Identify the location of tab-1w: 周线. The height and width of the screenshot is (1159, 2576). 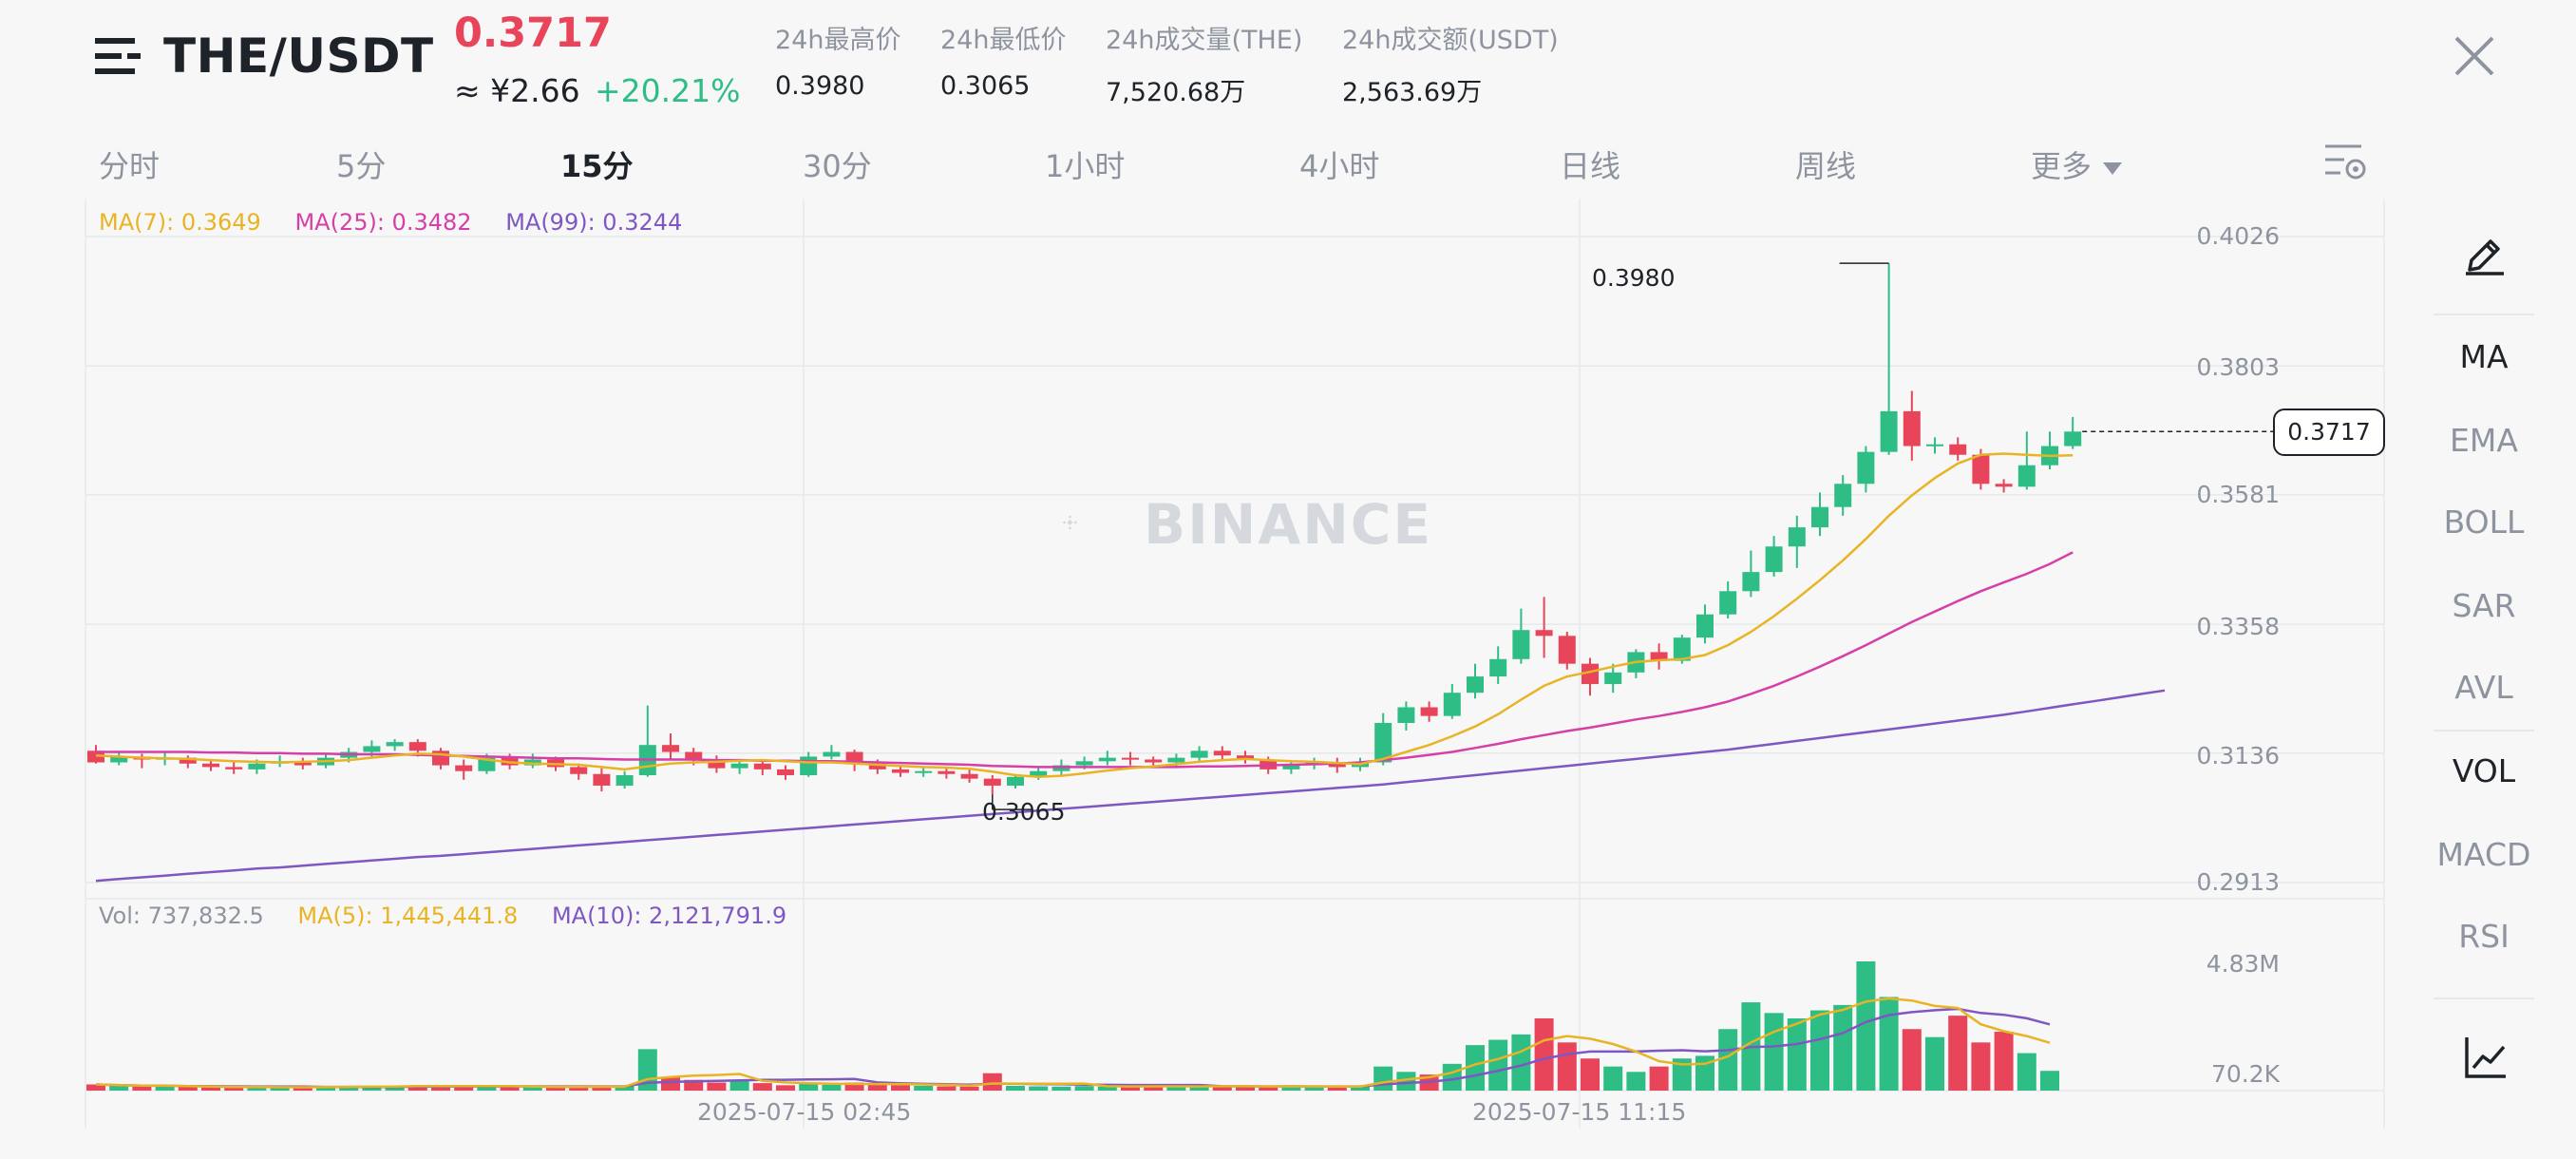
(1826, 166).